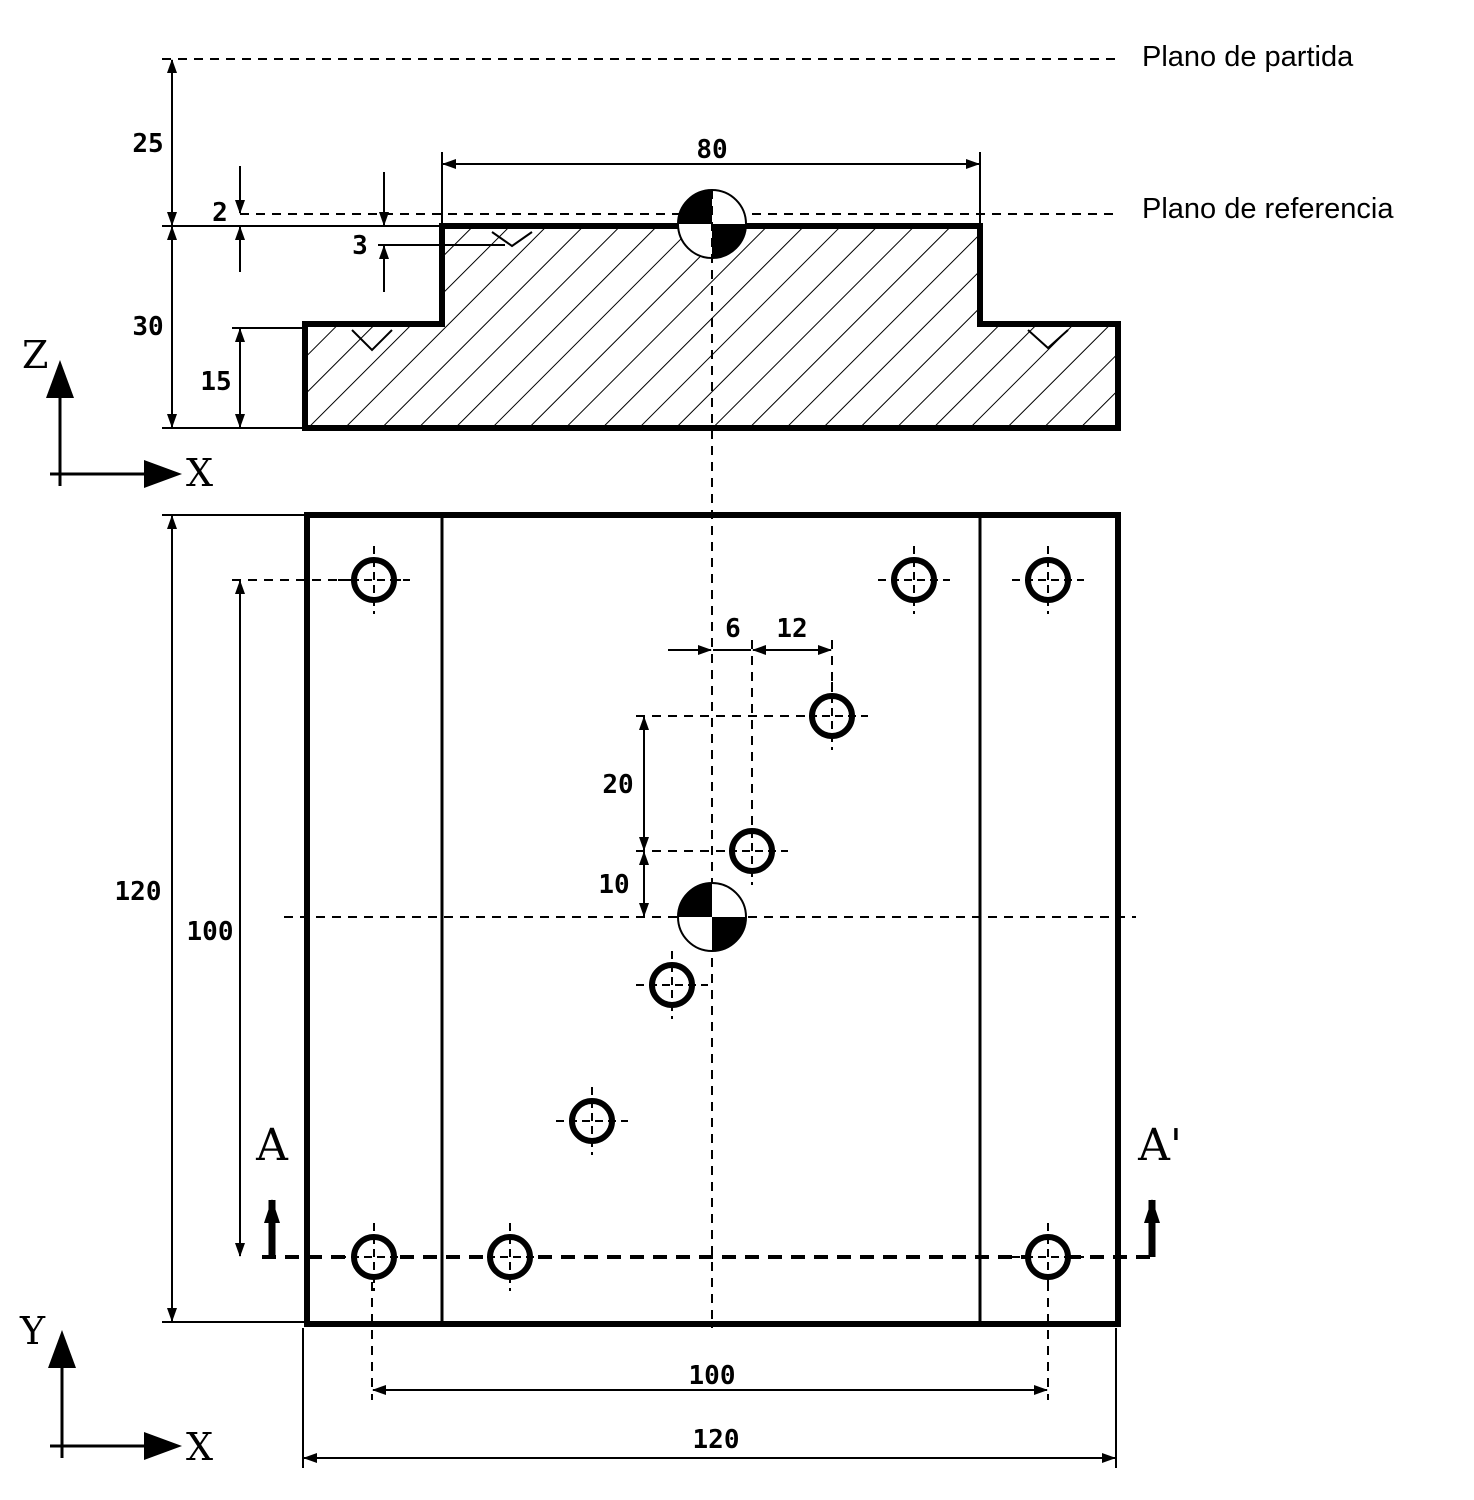  I want to click on dim-10-label: 10, so click(613, 885).